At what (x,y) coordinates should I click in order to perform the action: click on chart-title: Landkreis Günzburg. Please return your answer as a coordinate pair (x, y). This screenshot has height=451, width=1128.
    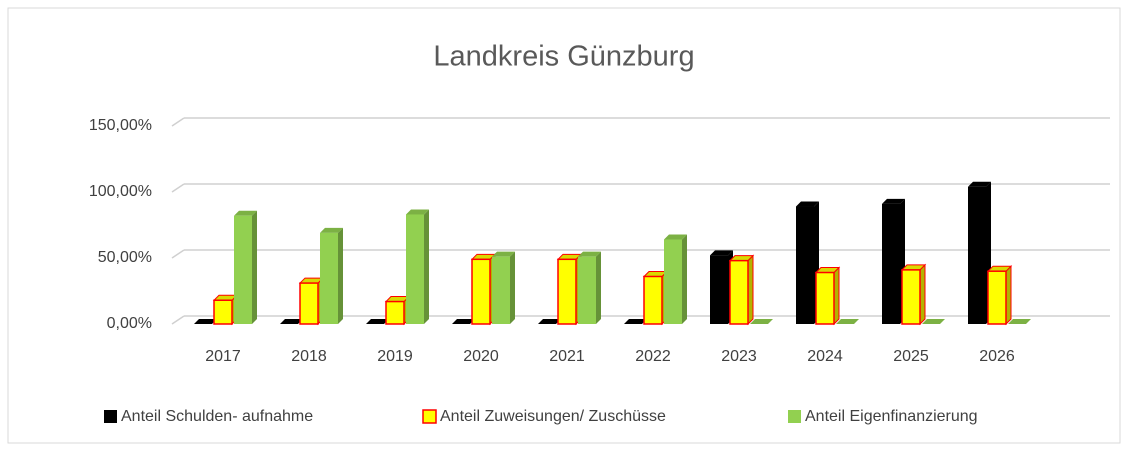
    Looking at the image, I should click on (563, 57).